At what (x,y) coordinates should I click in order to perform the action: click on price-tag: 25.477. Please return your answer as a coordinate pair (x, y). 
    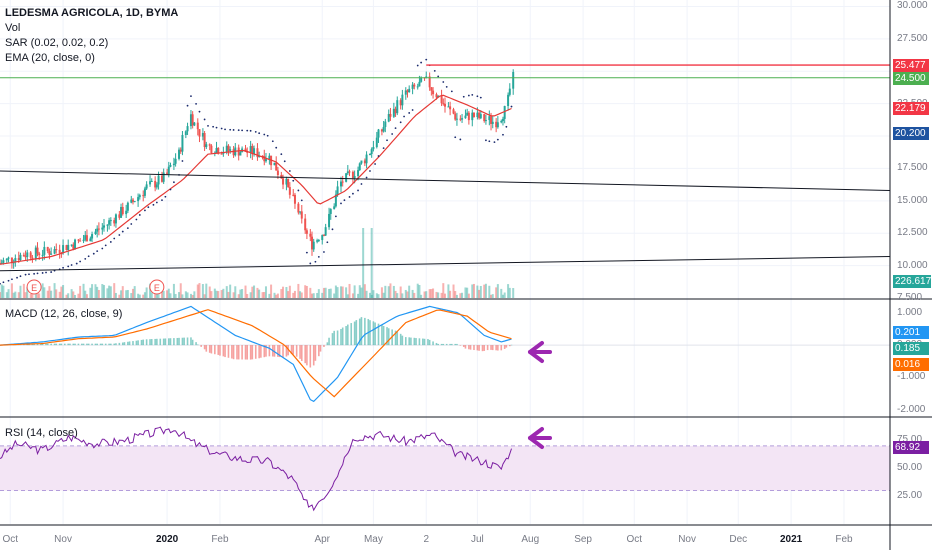
    Looking at the image, I should click on (911, 66).